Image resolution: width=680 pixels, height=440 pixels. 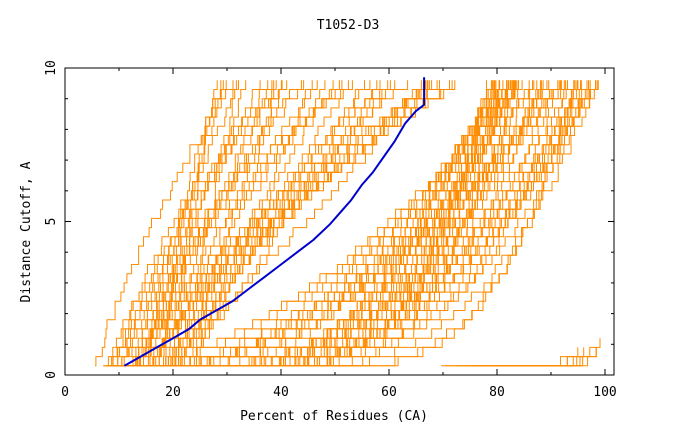 What do you see at coordinates (173, 392) in the screenshot?
I see `x-tick-label: 20` at bounding box center [173, 392].